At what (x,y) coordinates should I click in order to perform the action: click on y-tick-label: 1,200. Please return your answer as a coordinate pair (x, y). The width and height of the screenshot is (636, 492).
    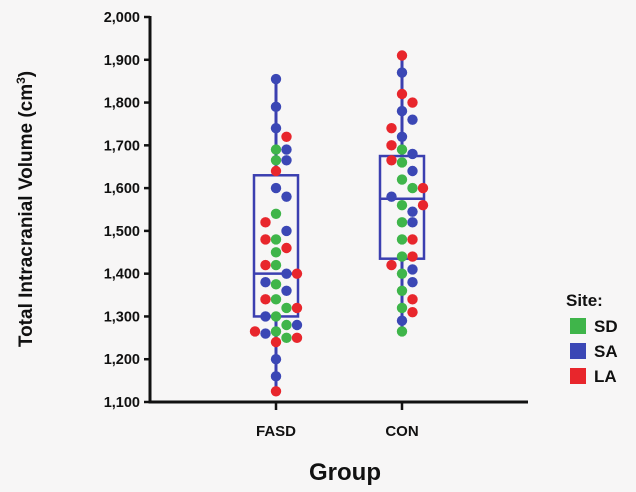
    Looking at the image, I should click on (122, 360).